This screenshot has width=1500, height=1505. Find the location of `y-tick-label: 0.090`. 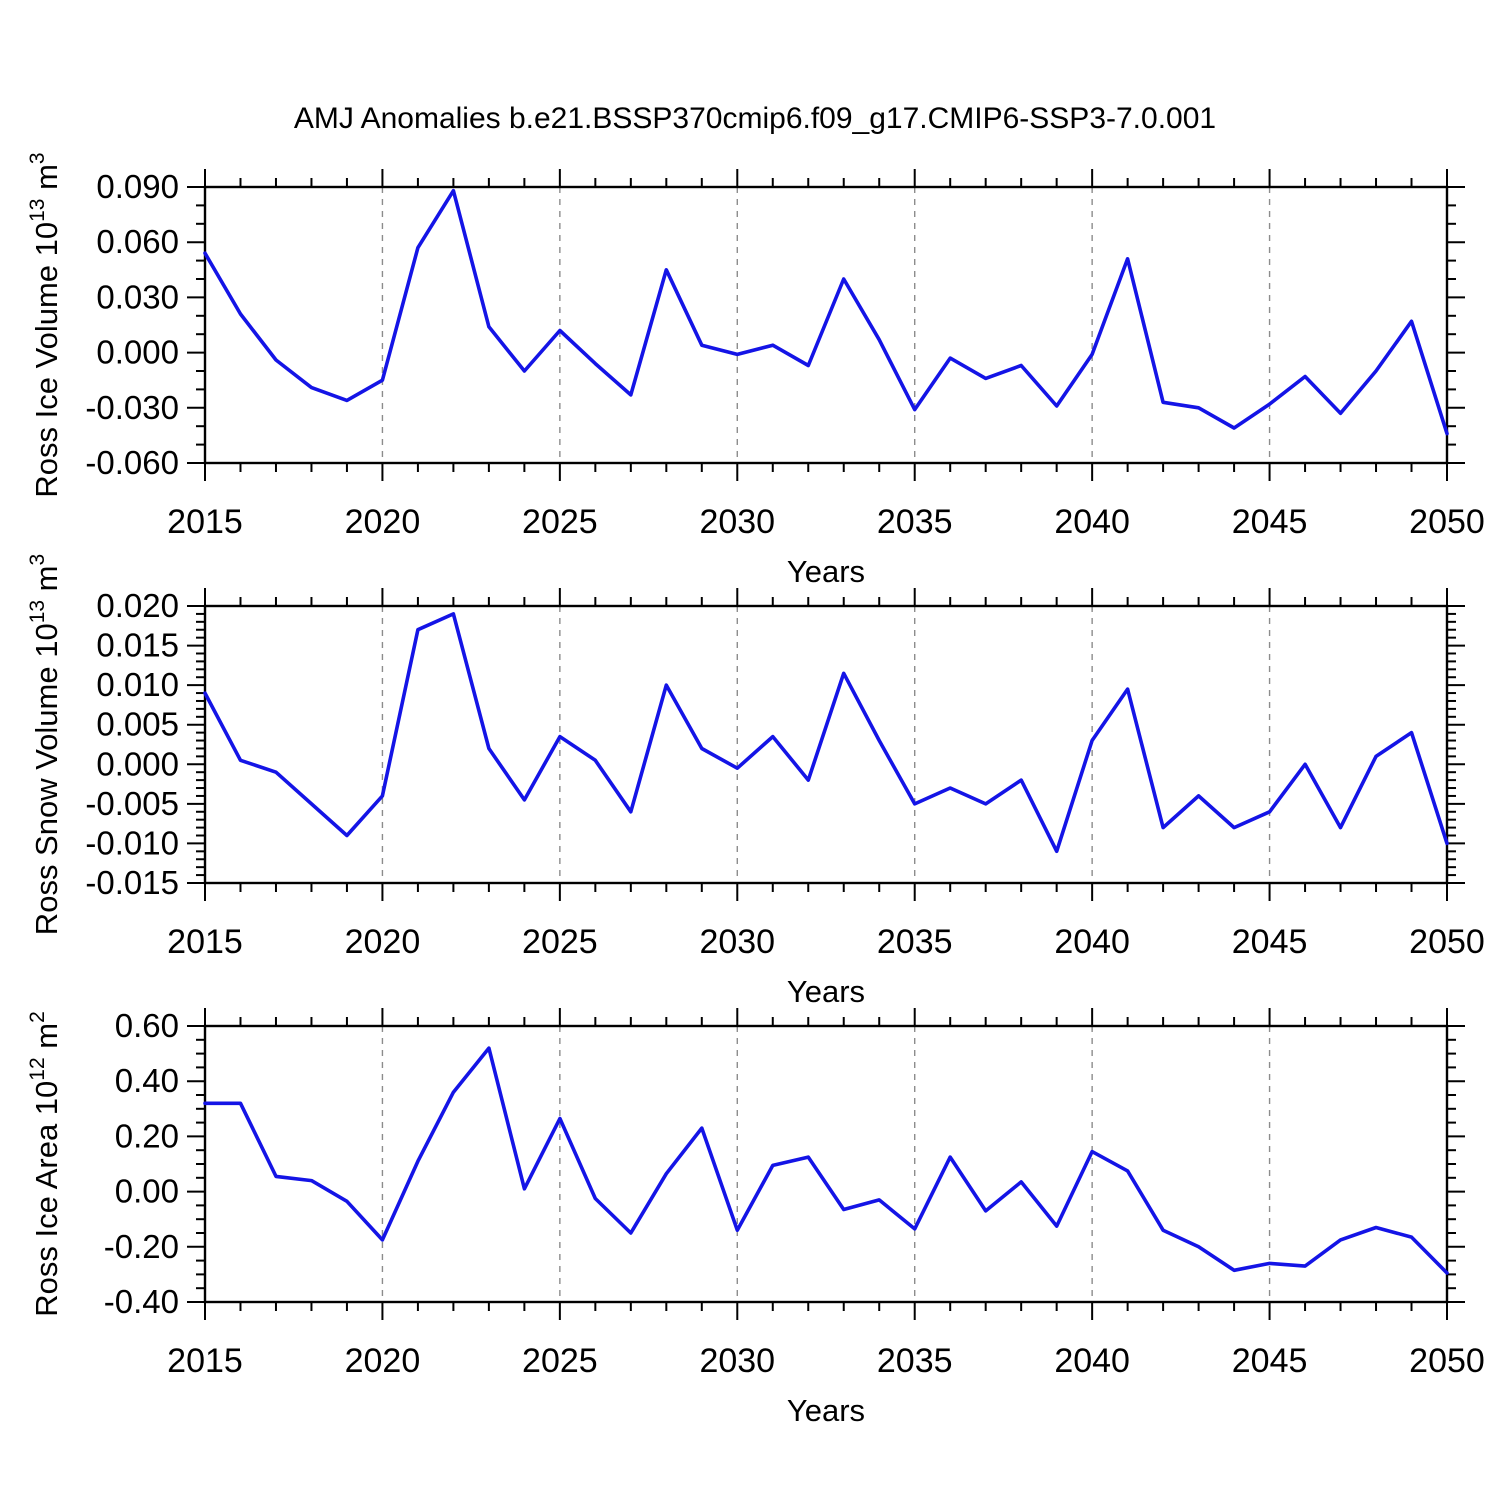

y-tick-label: 0.090 is located at coordinates (137, 186).